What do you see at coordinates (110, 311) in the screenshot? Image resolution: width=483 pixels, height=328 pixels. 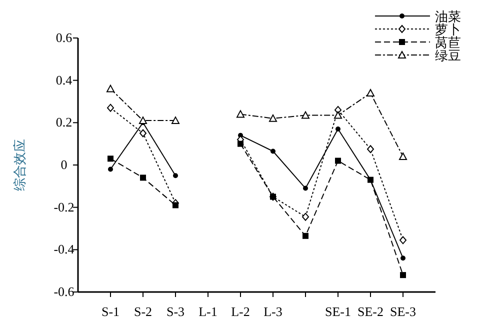 I see `x-tick-label: S-1` at bounding box center [110, 311].